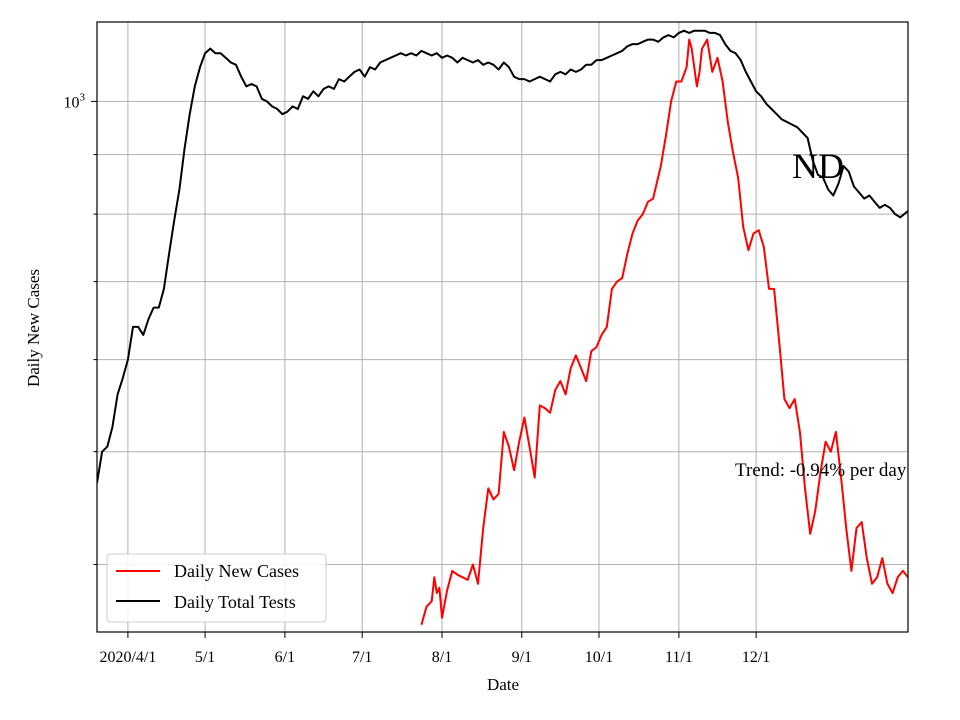  I want to click on legend-box, so click(216, 588).